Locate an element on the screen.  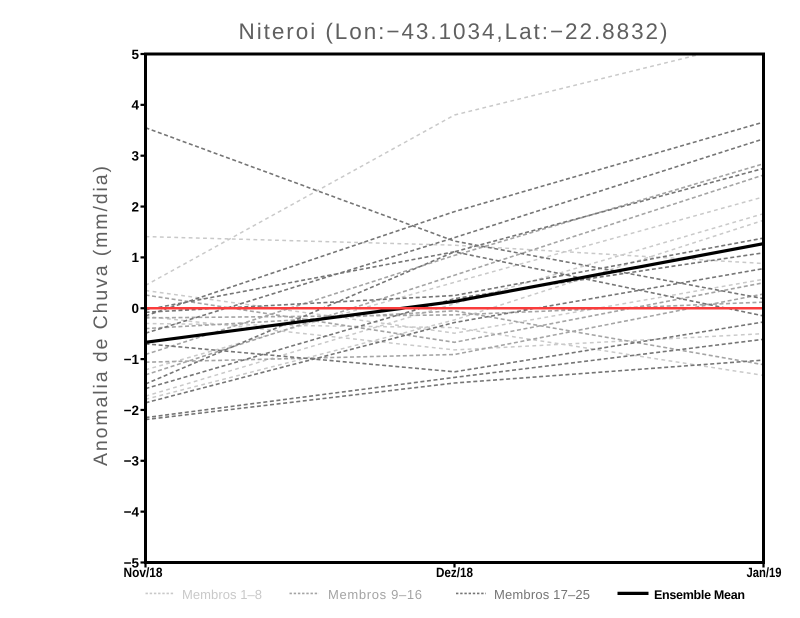
svg-text: Nov/18 is located at coordinates (143, 572).